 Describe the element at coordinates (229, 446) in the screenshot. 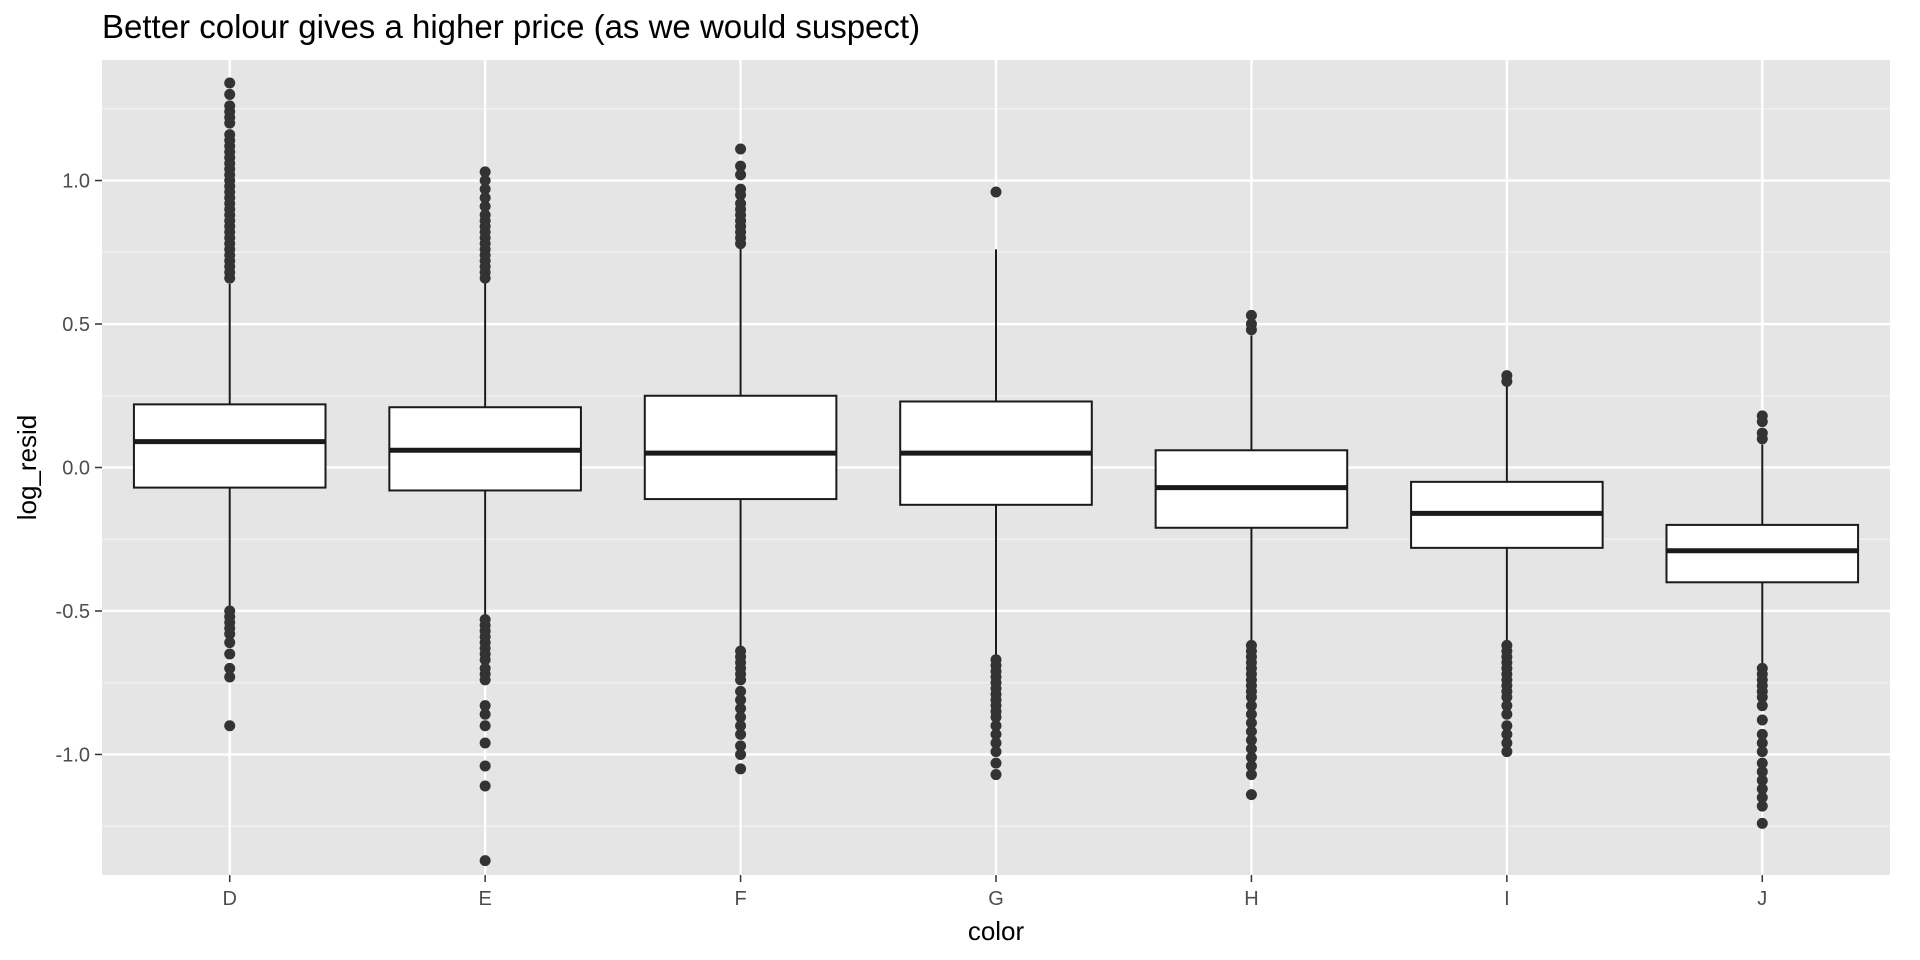

I see `box-D` at that location.